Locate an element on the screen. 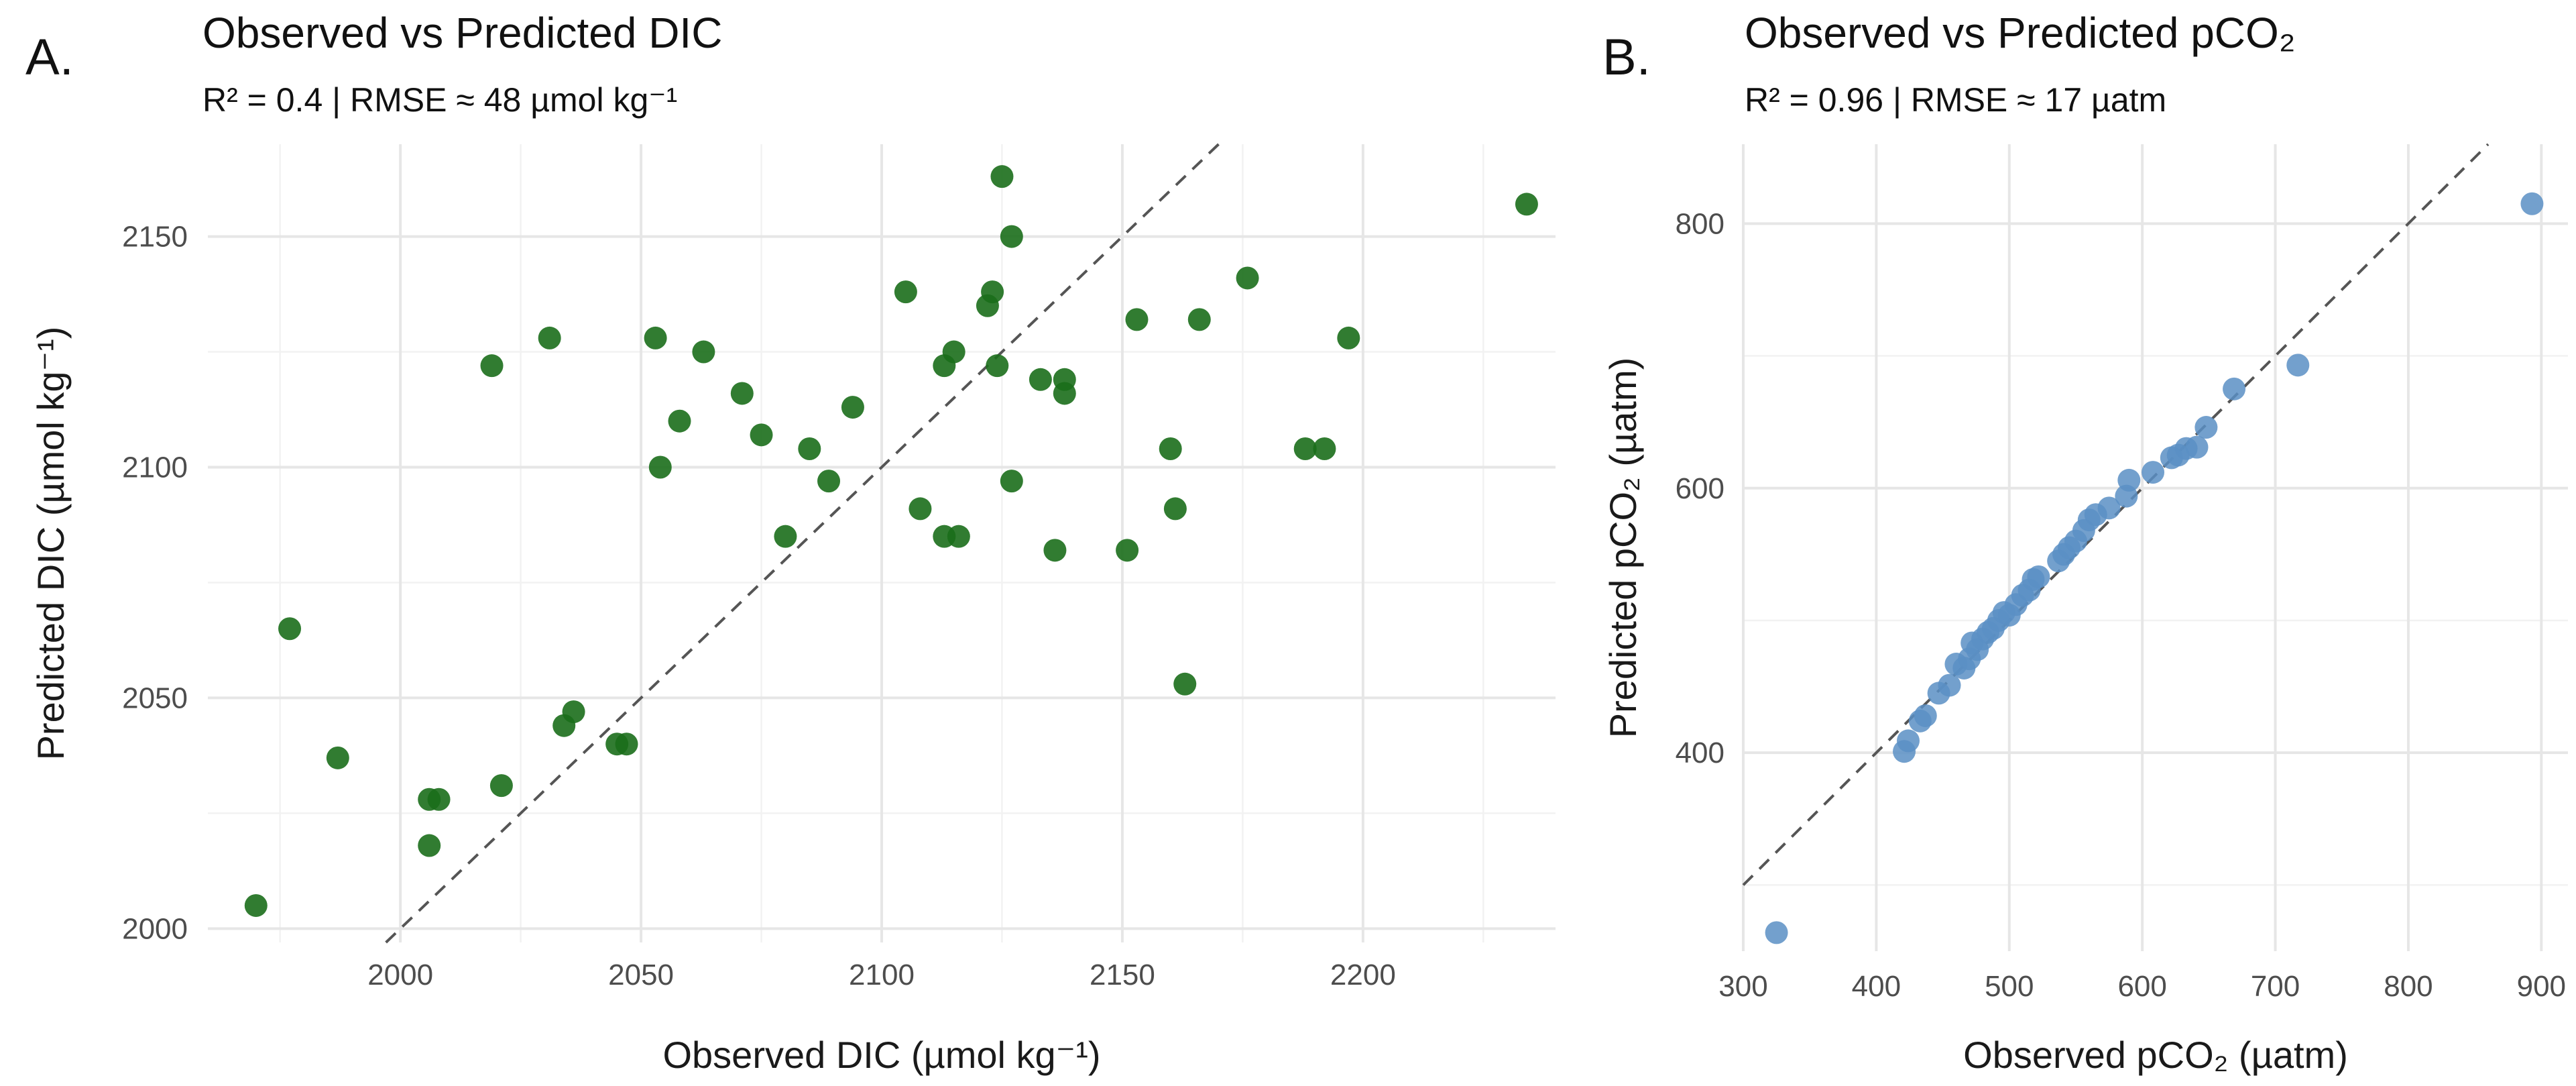 The width and height of the screenshot is (2576, 1086). x-axis-title: Observed pCO₂ (µatm) is located at coordinates (2155, 1055).